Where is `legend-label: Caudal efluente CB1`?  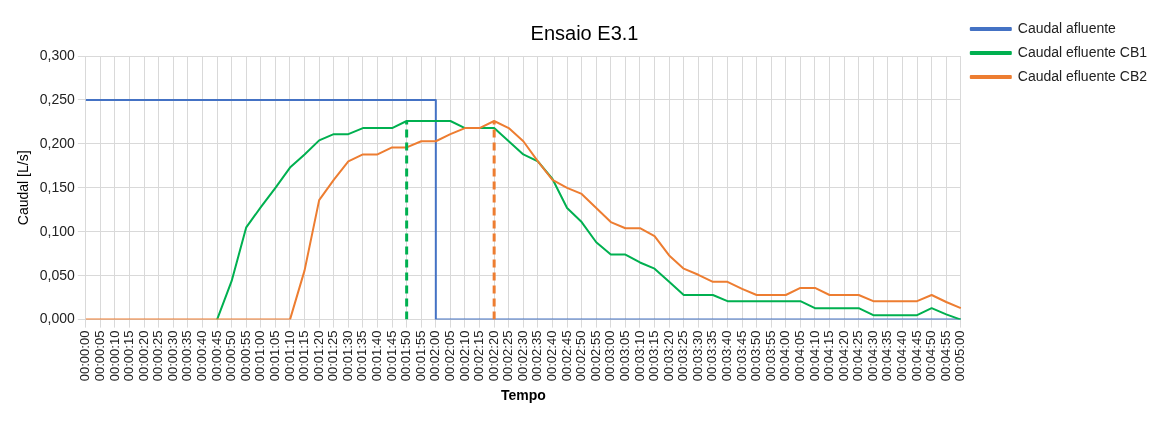
legend-label: Caudal efluente CB1 is located at coordinates (1082, 51).